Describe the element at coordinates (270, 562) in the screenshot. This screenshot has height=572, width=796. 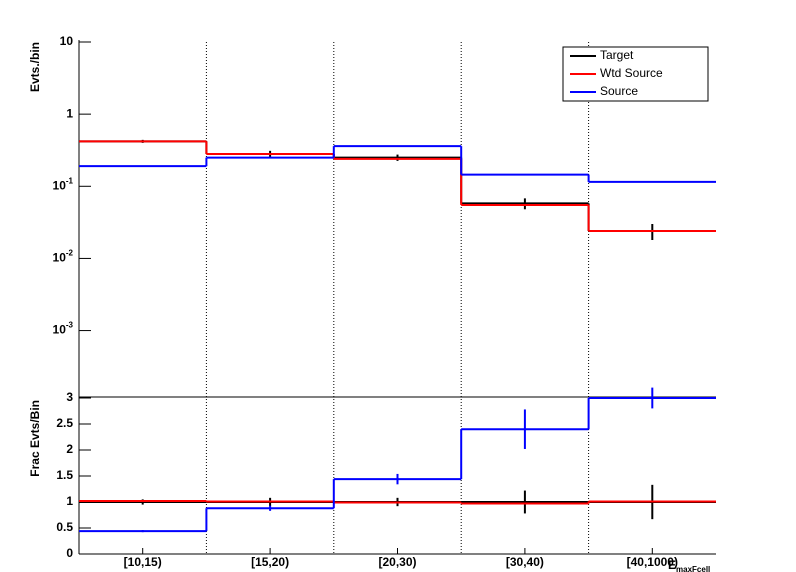
I see `x-tick-label: [15,20)` at that location.